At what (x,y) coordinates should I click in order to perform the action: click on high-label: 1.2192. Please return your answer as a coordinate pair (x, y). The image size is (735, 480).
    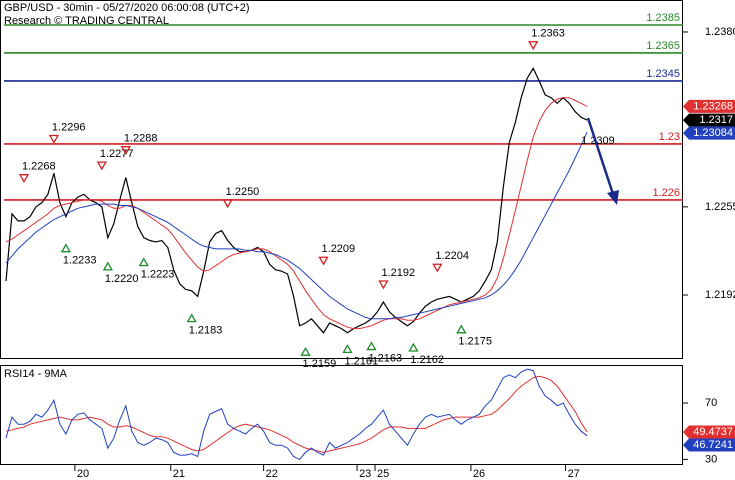
    Looking at the image, I should click on (398, 273).